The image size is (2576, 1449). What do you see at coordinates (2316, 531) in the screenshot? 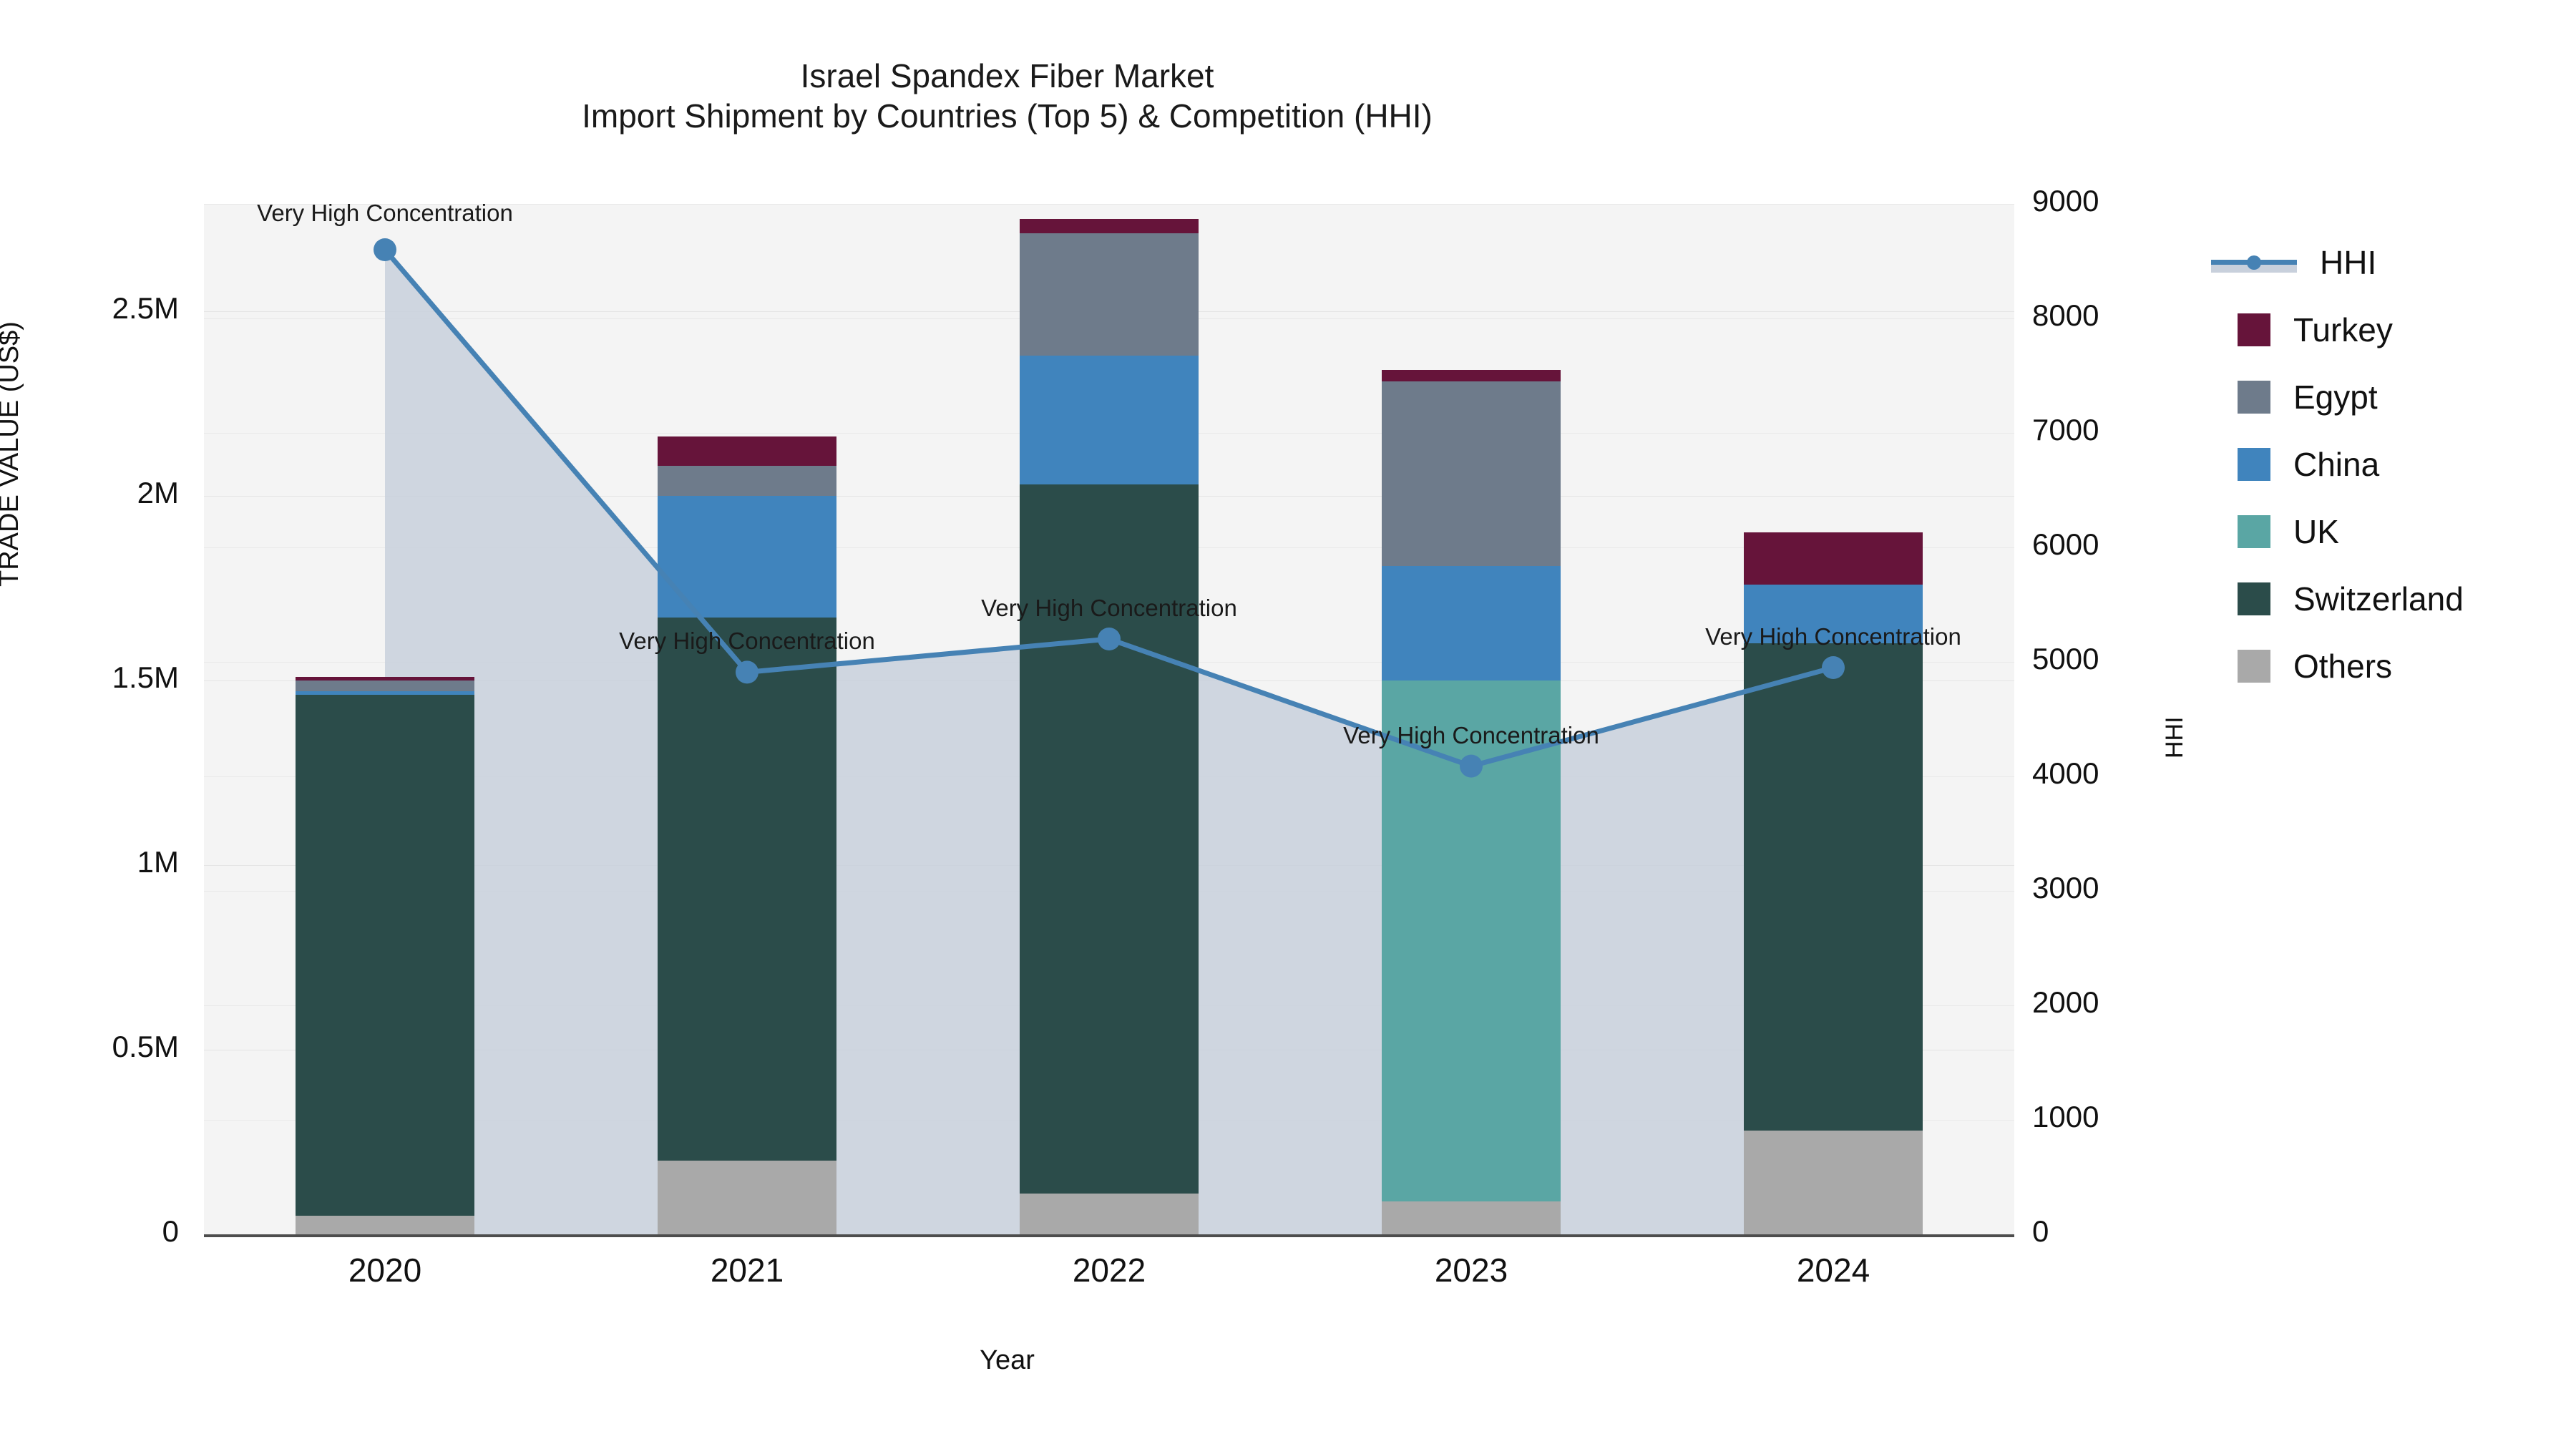
I see `legend-label-uk: UK` at bounding box center [2316, 531].